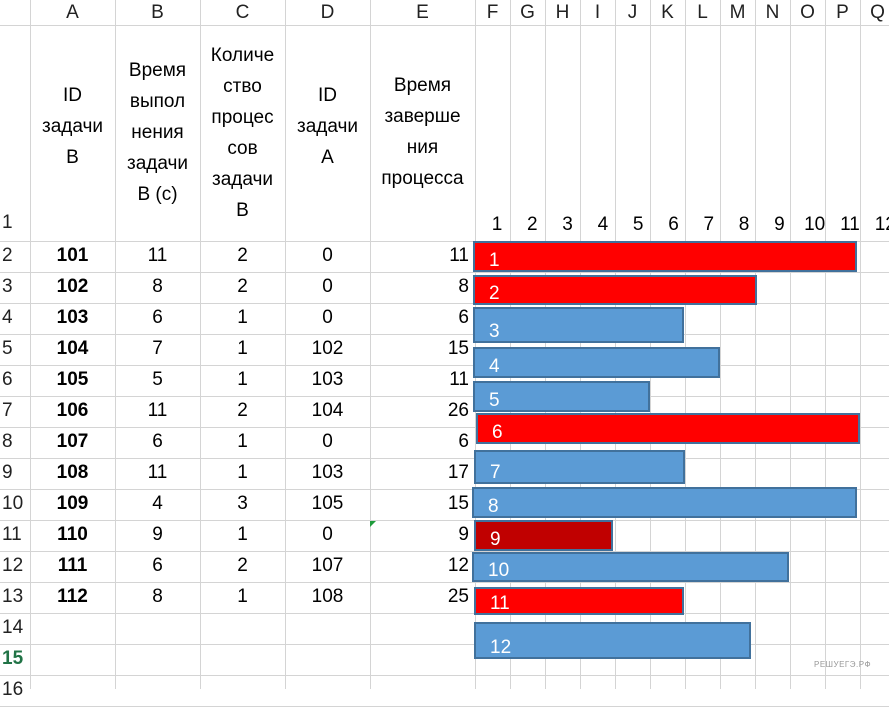 The height and width of the screenshot is (707, 889). Describe the element at coordinates (665, 256) in the screenshot. I see `bar-1: 1` at that location.